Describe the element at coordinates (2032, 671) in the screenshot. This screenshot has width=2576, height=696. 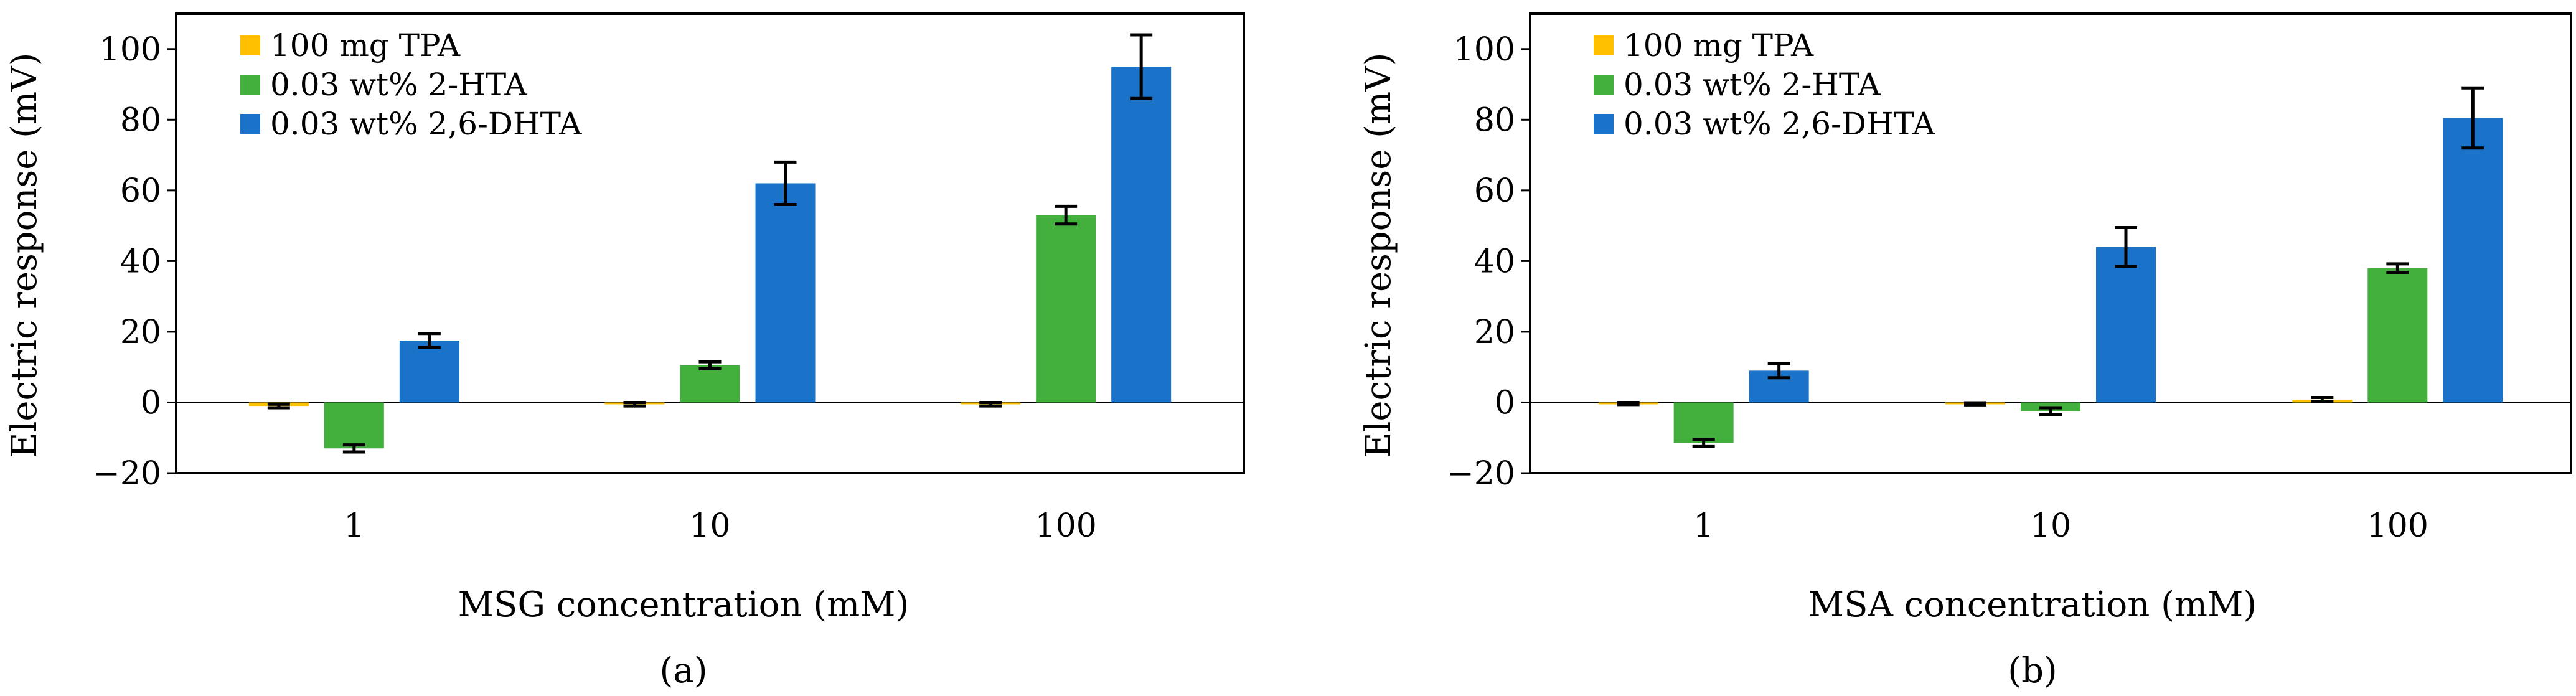
I see `panel-label: (b)` at that location.